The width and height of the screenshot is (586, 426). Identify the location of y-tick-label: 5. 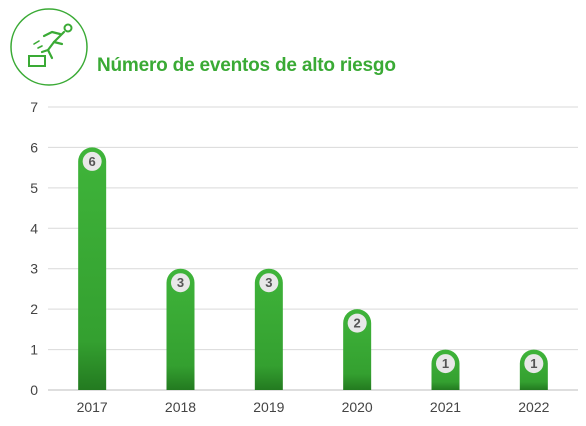
(34, 188).